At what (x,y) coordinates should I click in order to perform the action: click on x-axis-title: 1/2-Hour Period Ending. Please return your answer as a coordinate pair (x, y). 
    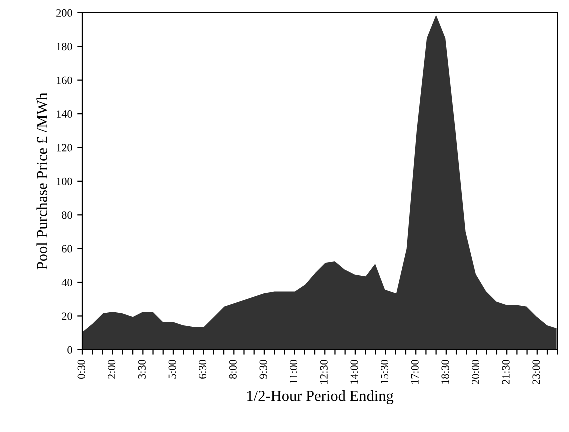
    Looking at the image, I should click on (321, 397).